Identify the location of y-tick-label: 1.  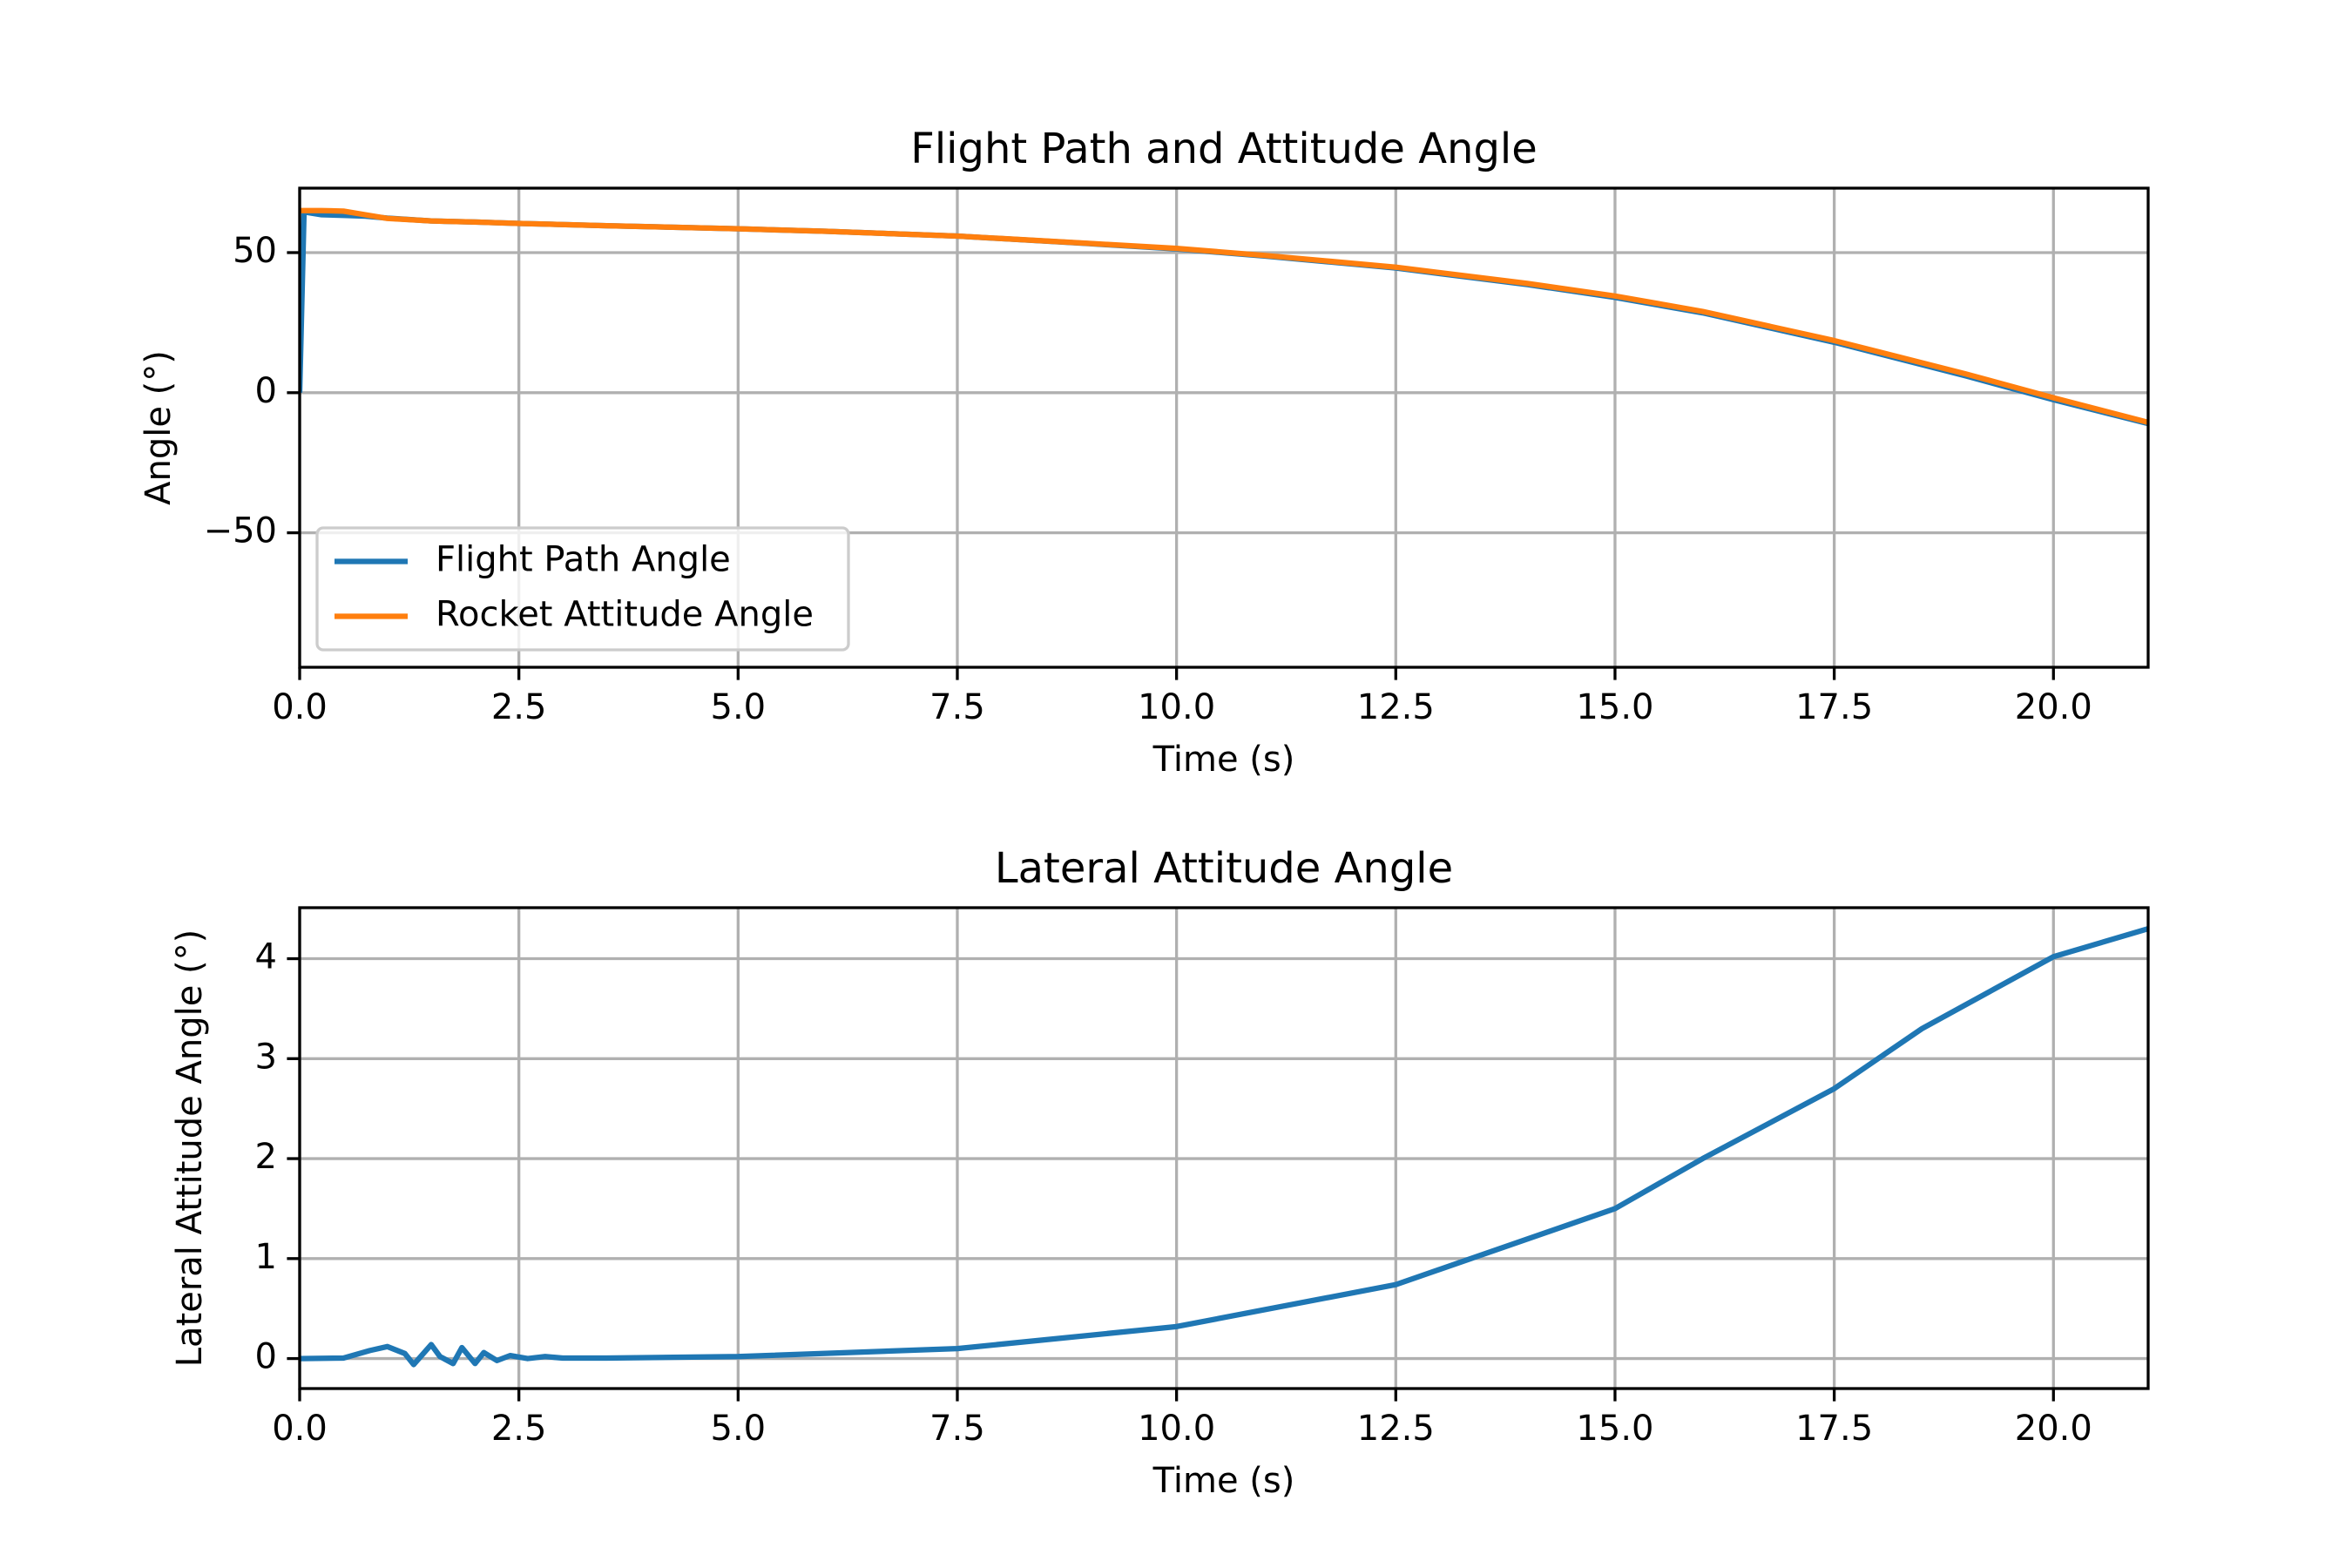
(266, 1257).